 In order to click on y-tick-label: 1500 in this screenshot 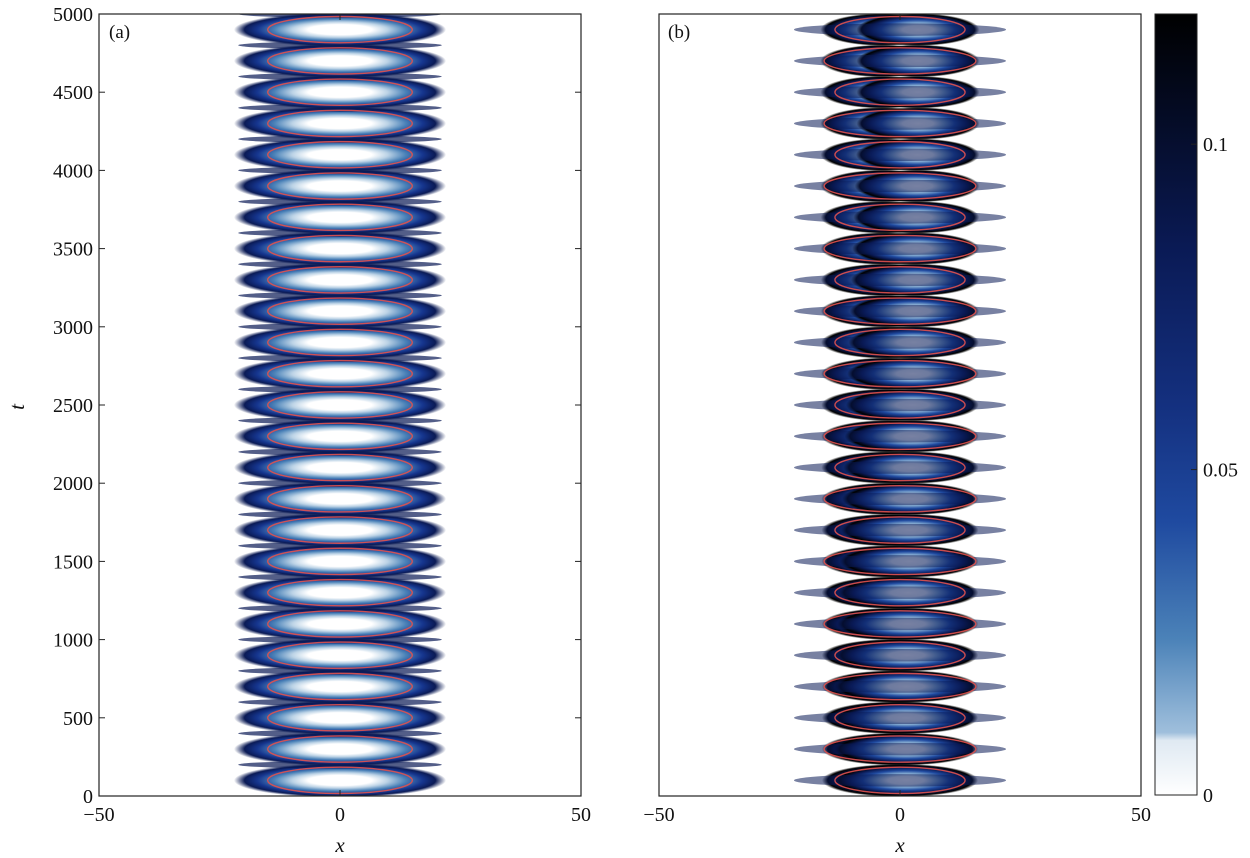, I will do `click(73, 562)`.